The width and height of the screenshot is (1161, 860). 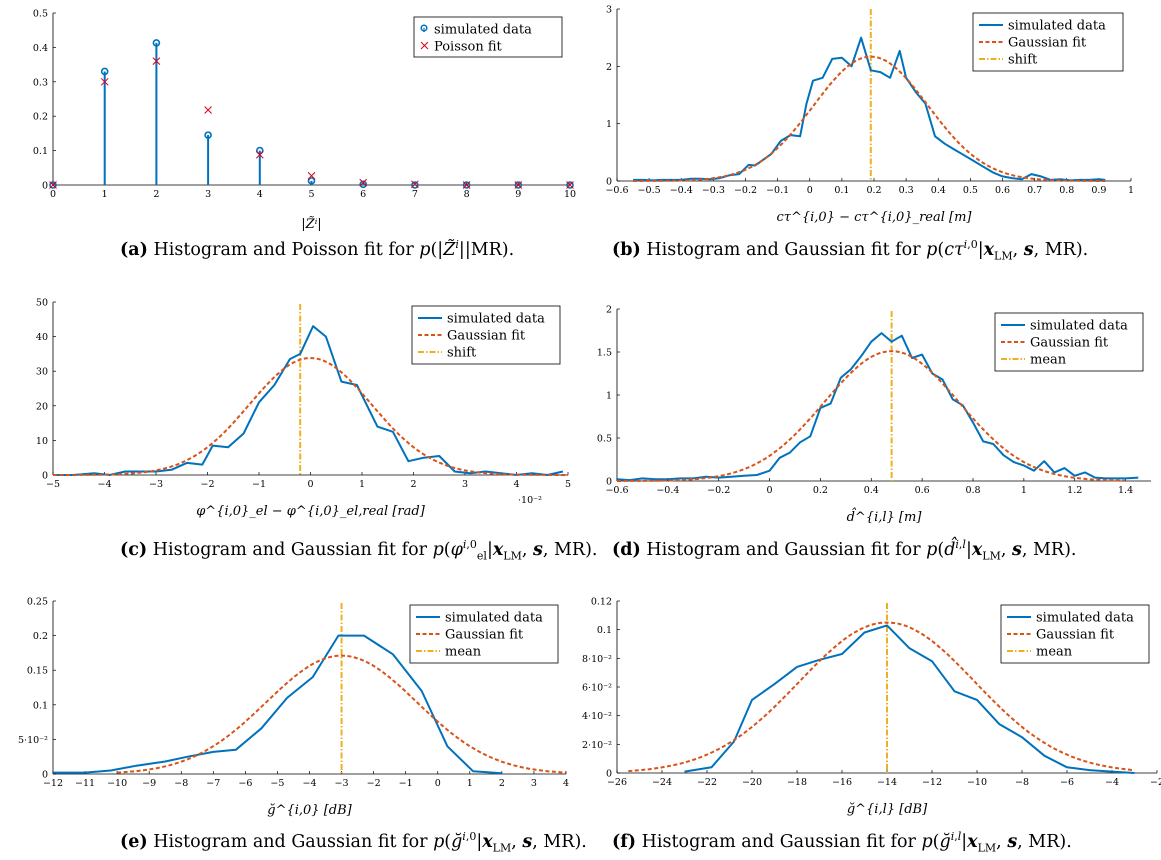 What do you see at coordinates (40, 151) in the screenshot?
I see `y-tick-label: 0.1` at bounding box center [40, 151].